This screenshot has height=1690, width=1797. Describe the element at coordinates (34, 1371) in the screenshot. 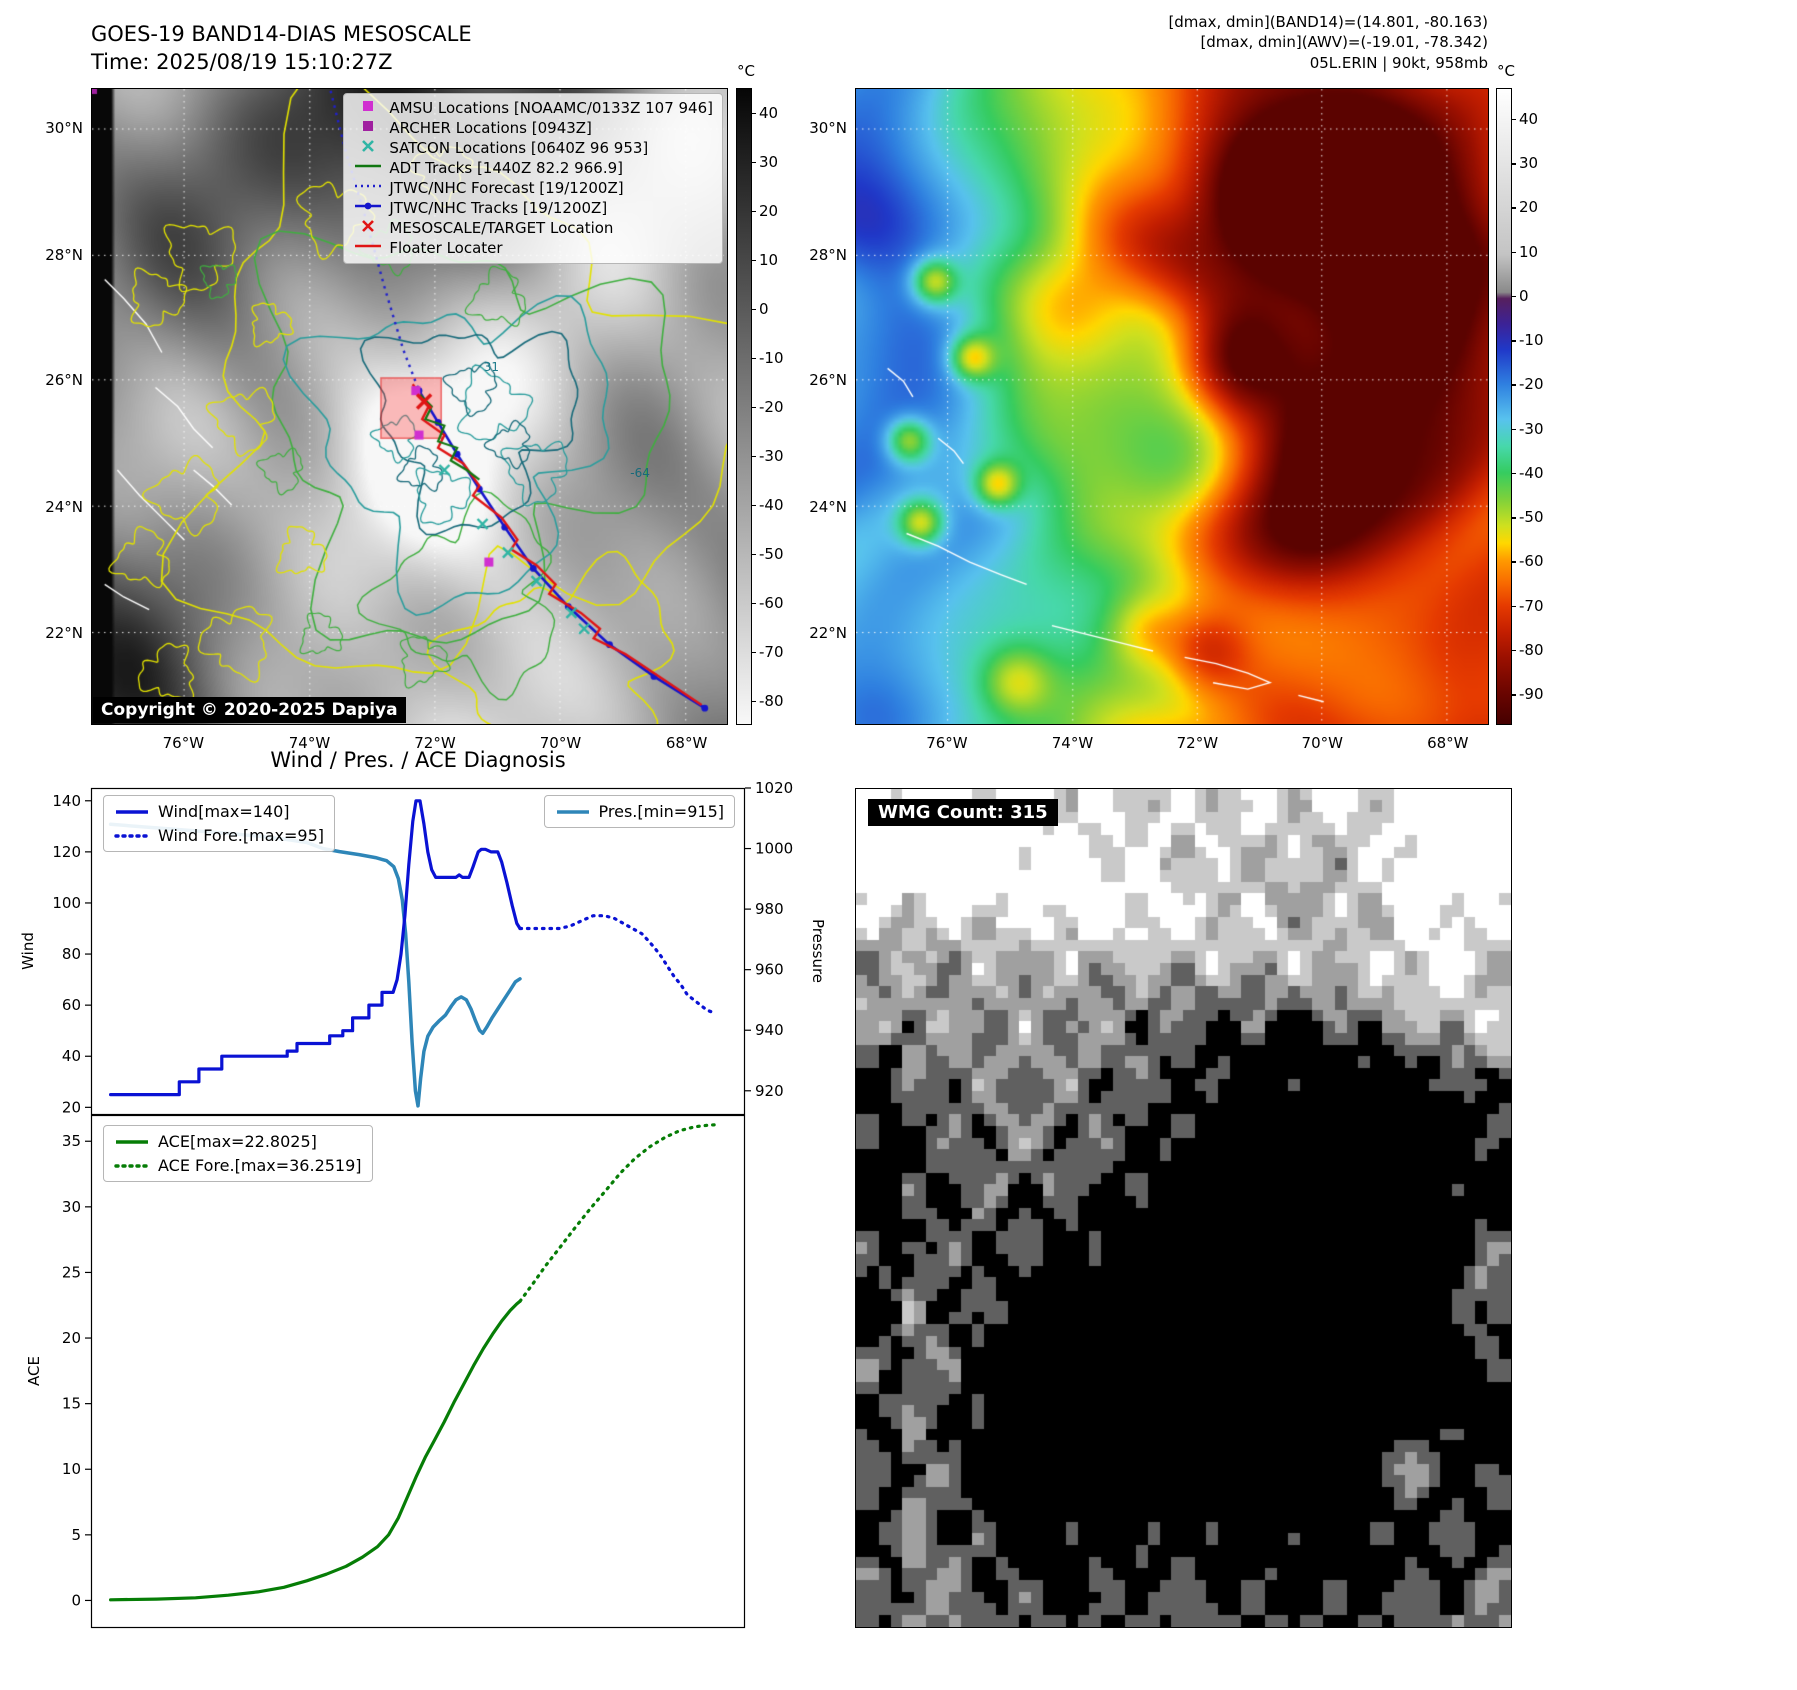

I see `ace-axis-label: ACE` at that location.